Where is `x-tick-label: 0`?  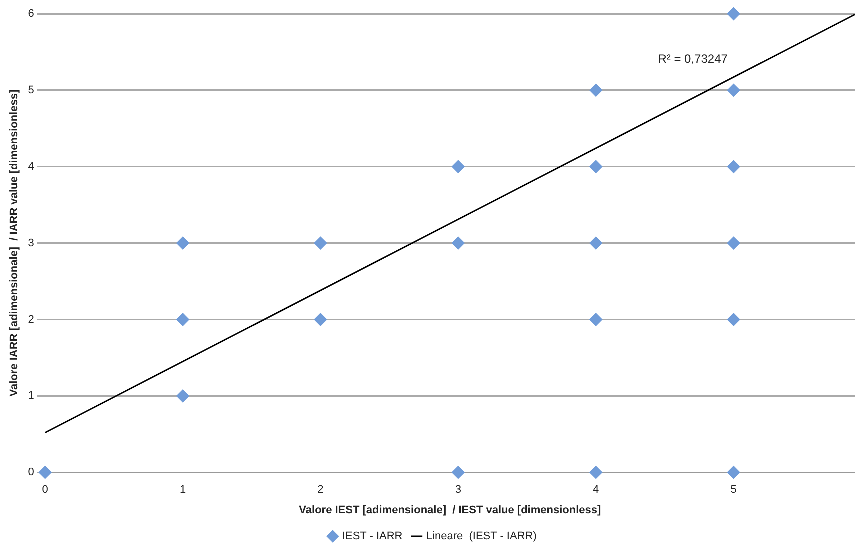 x-tick-label: 0 is located at coordinates (45, 490).